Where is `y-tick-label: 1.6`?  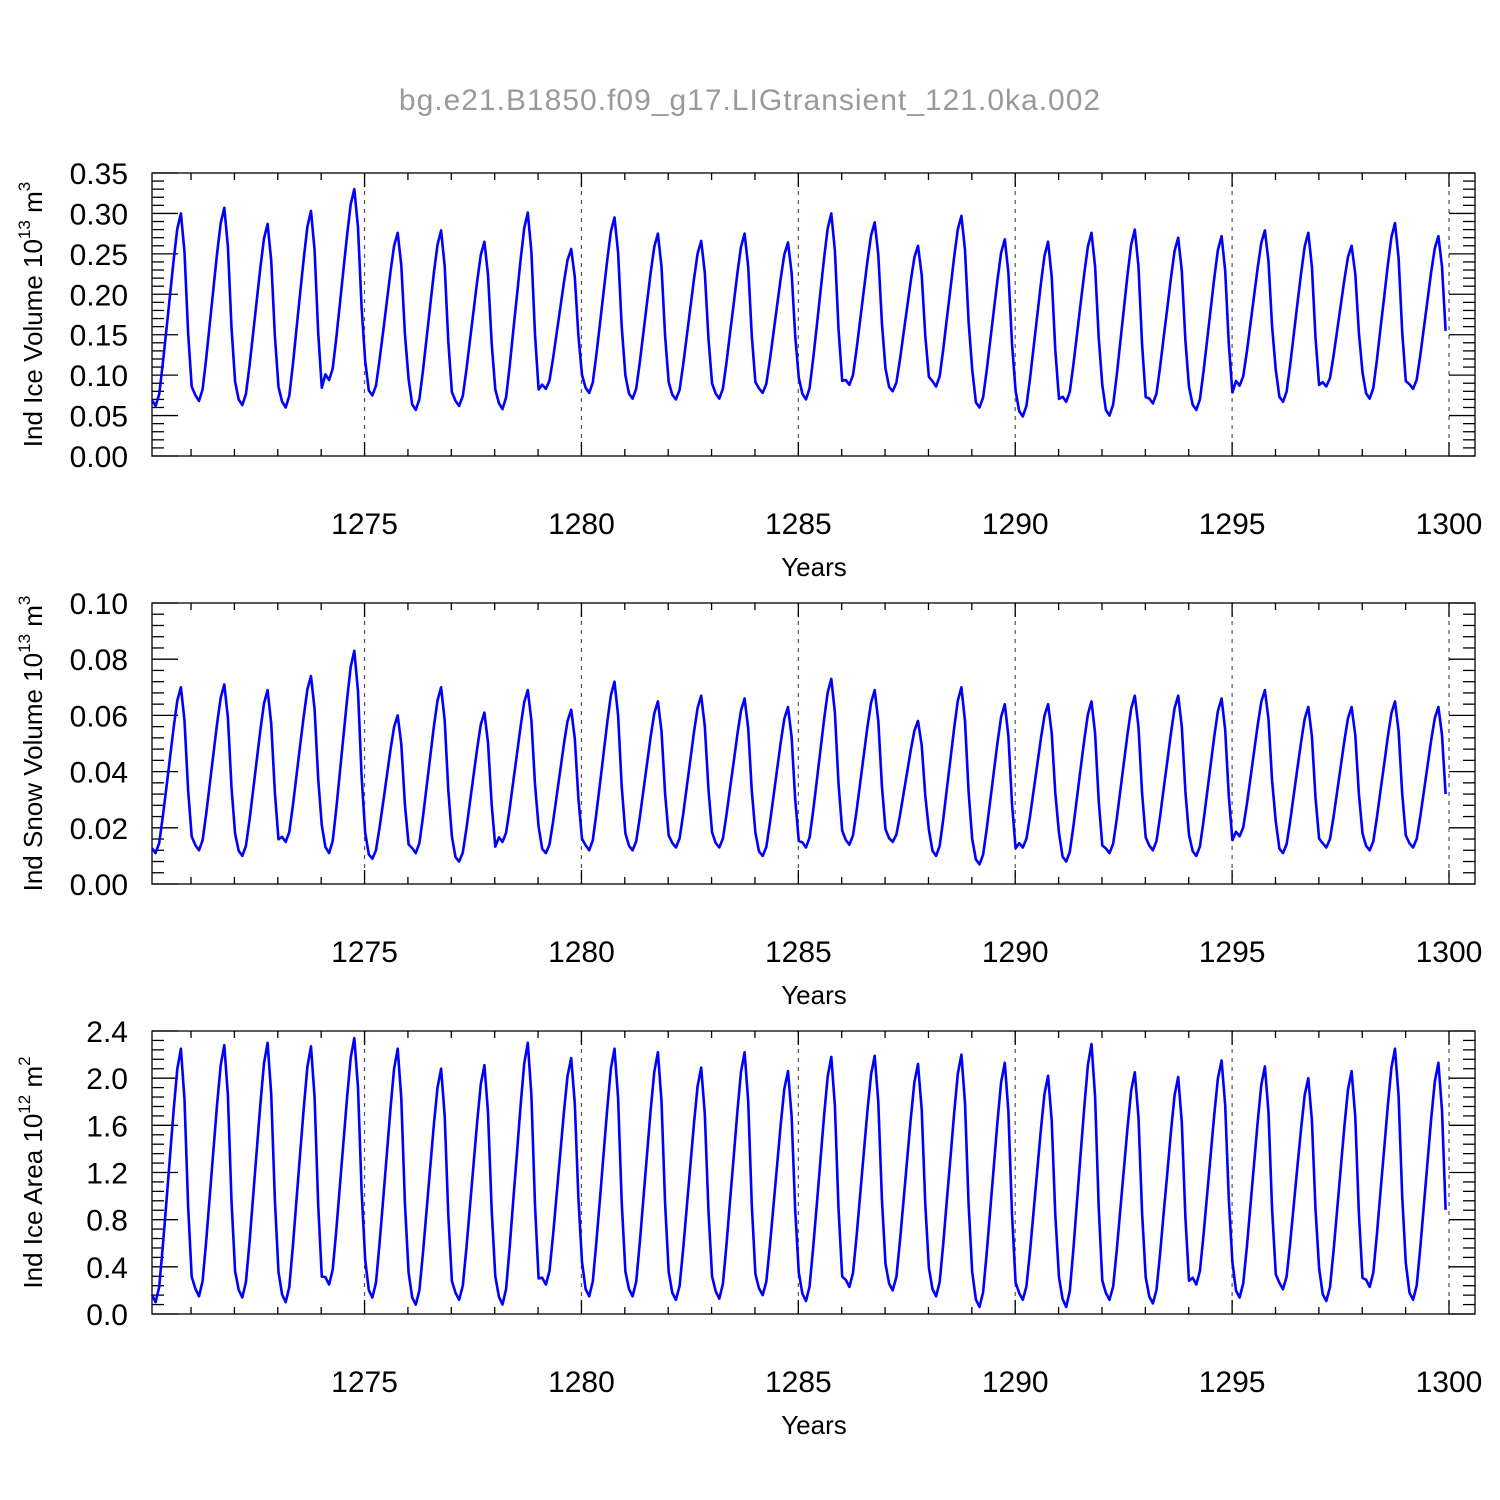
y-tick-label: 1.6 is located at coordinates (107, 1126).